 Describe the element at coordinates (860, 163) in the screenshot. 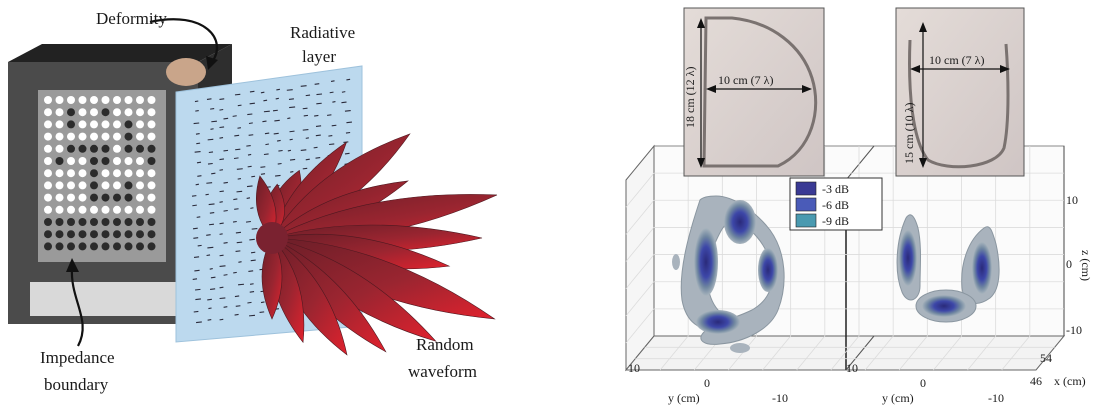

I see `subplot-divider-top` at that location.